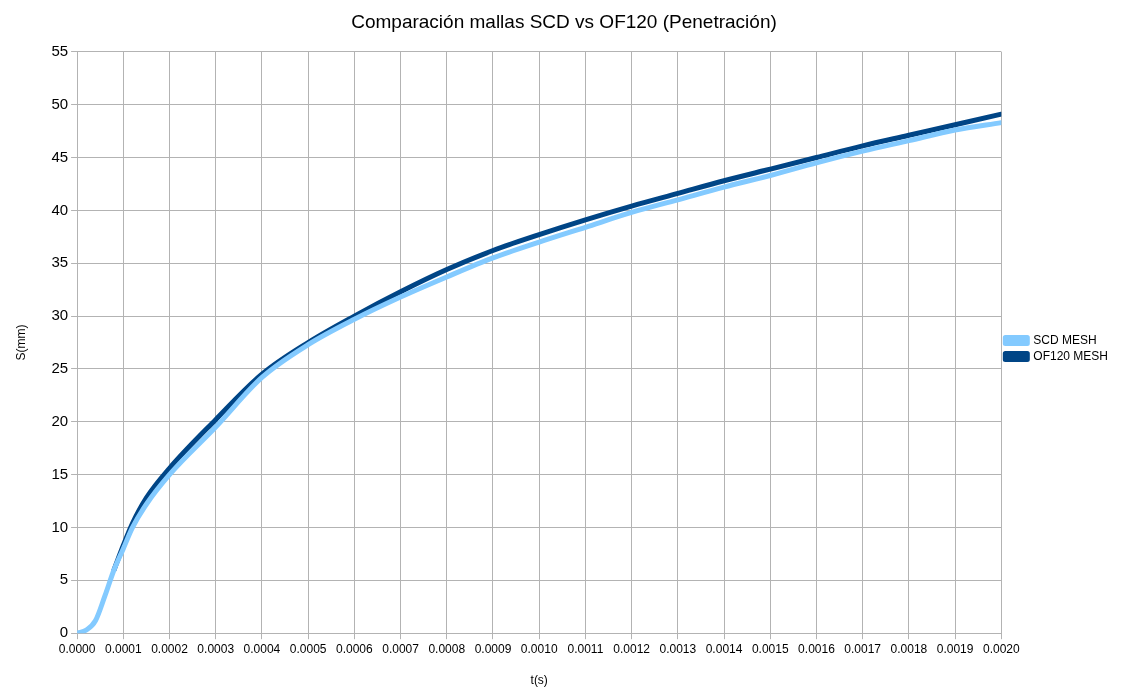 The width and height of the screenshot is (1123, 697). Describe the element at coordinates (909, 648) in the screenshot. I see `x-tick-label: 0.0018` at that location.